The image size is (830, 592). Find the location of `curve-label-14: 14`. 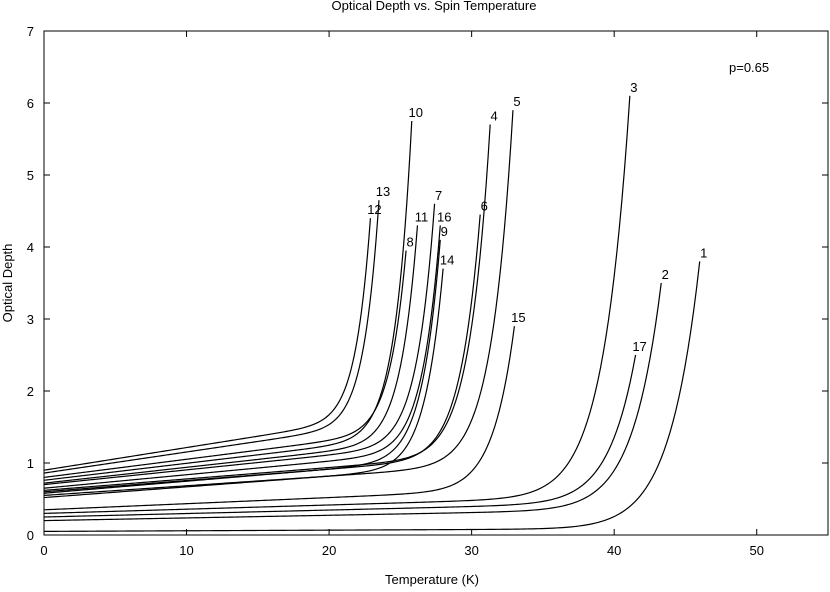

curve-label-14: 14 is located at coordinates (447, 260).